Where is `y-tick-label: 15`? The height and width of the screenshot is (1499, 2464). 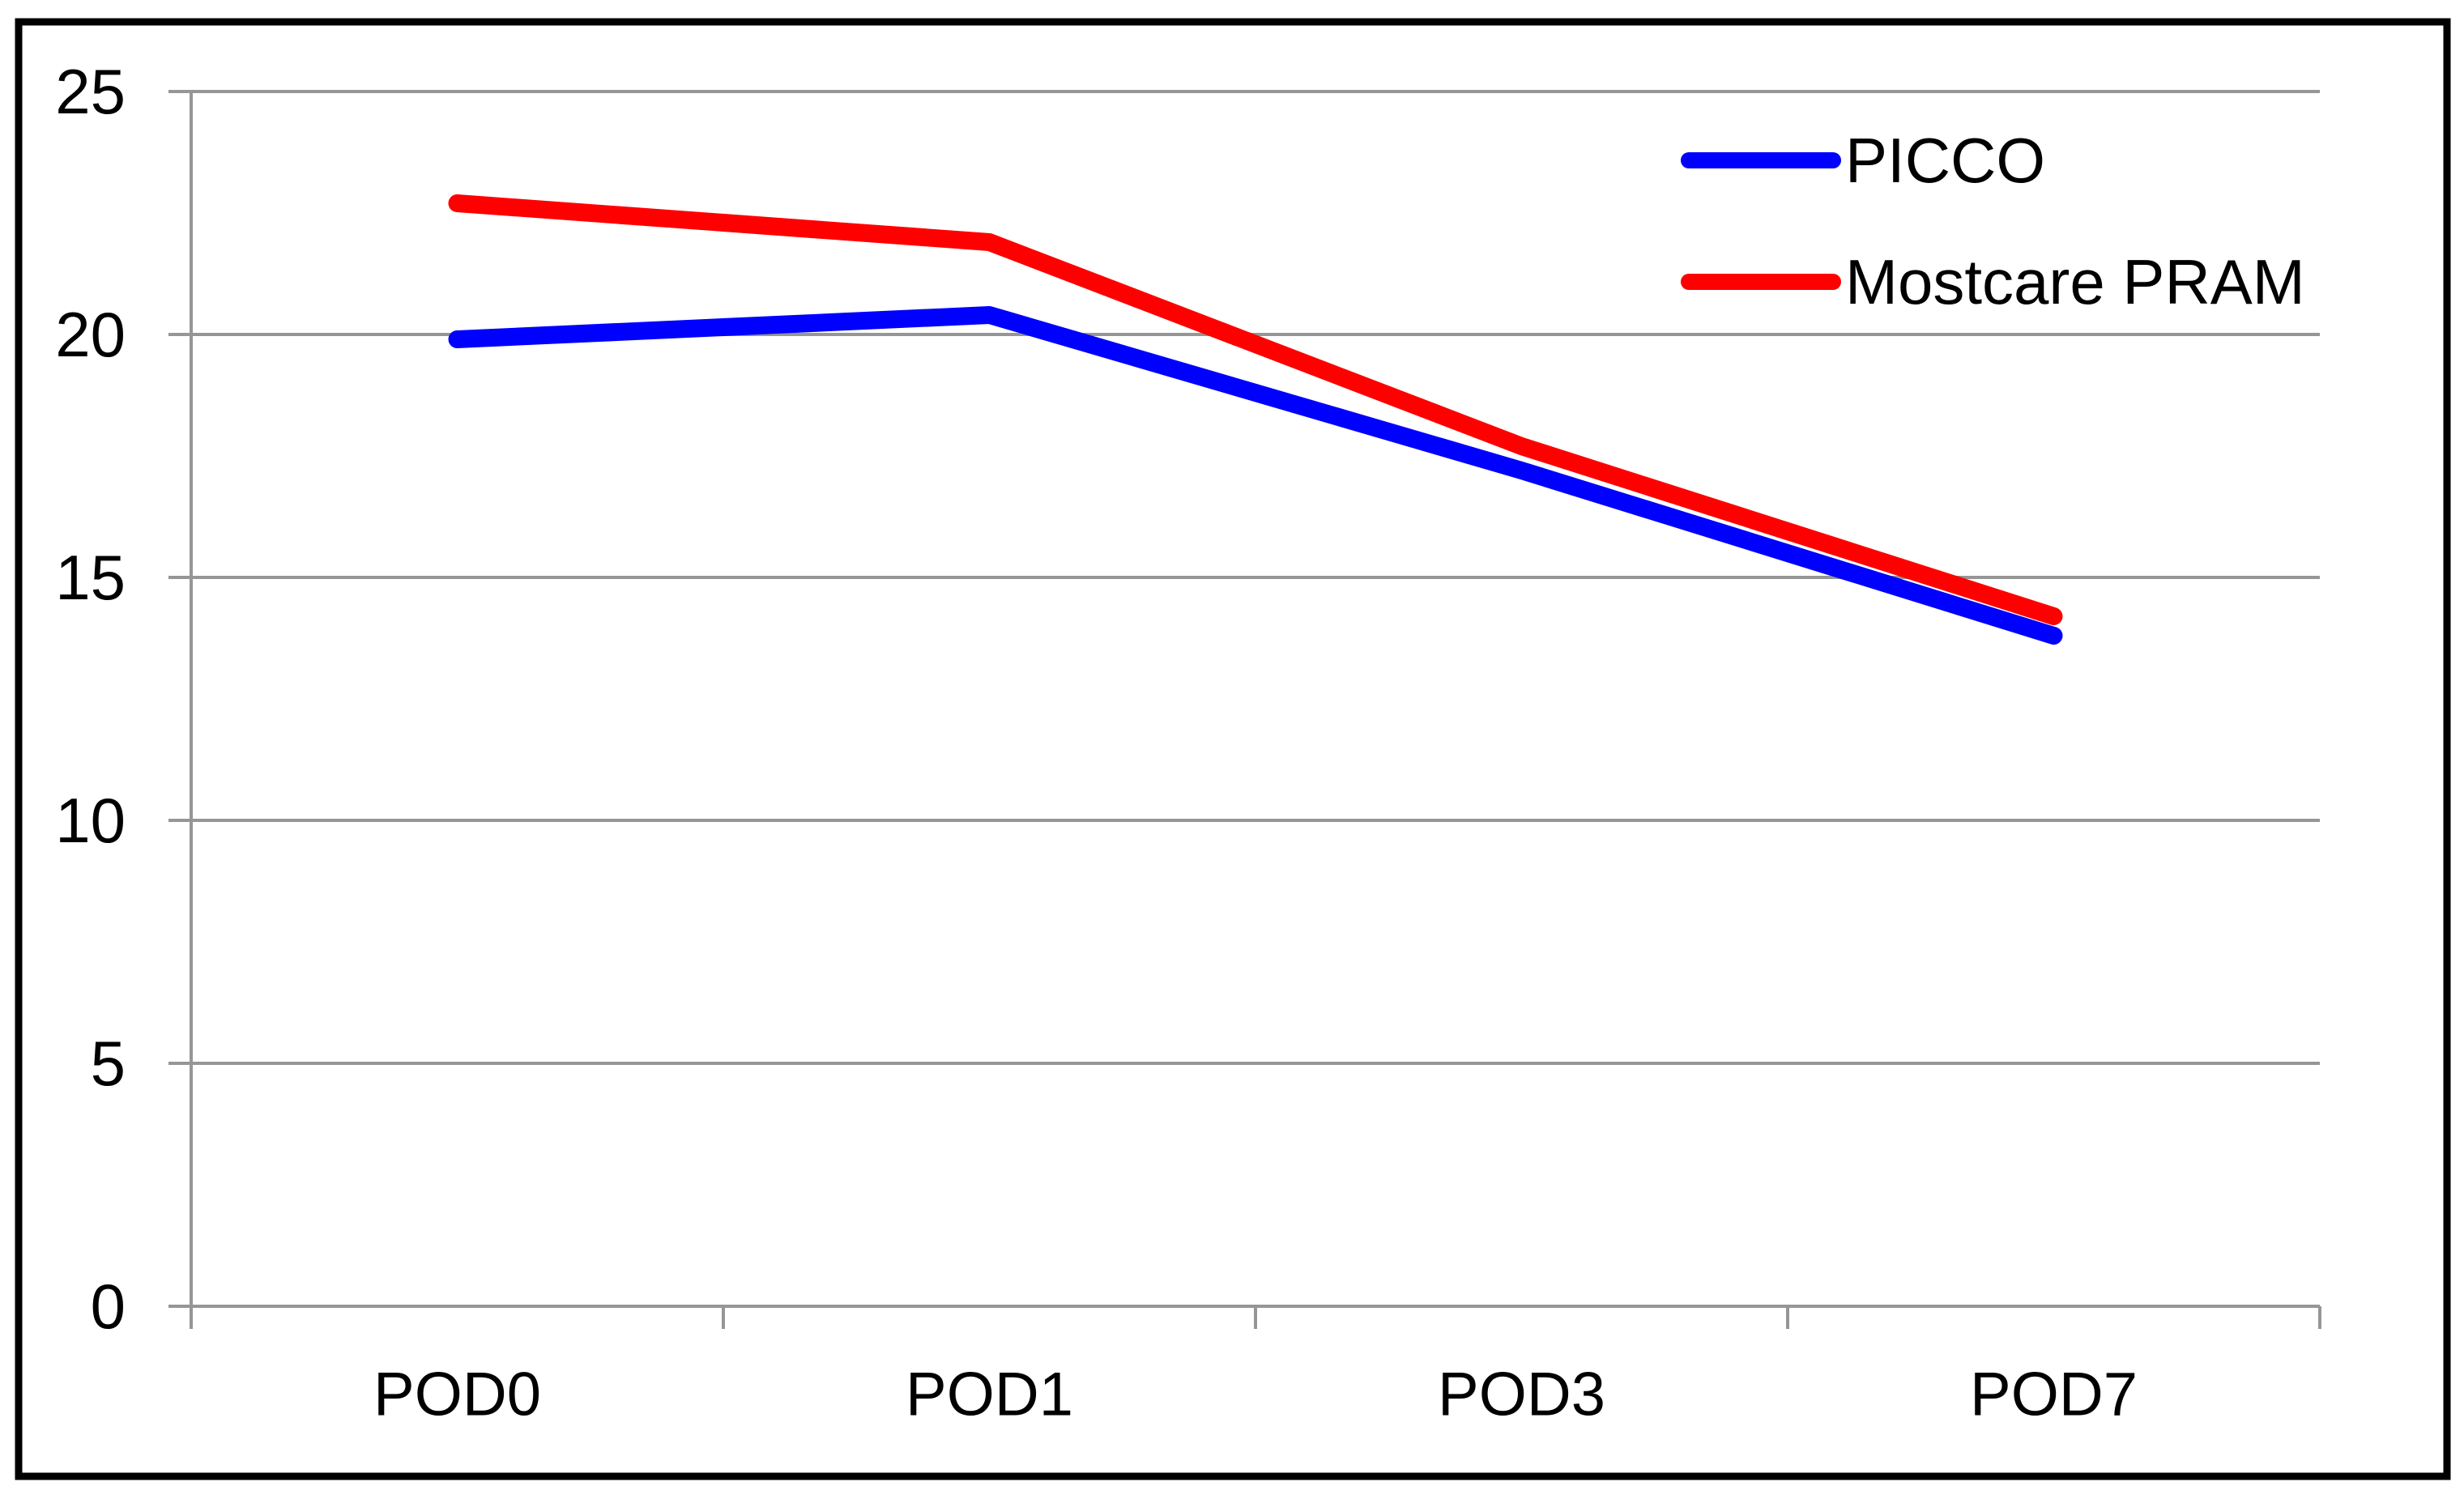 y-tick-label: 15 is located at coordinates (90, 577).